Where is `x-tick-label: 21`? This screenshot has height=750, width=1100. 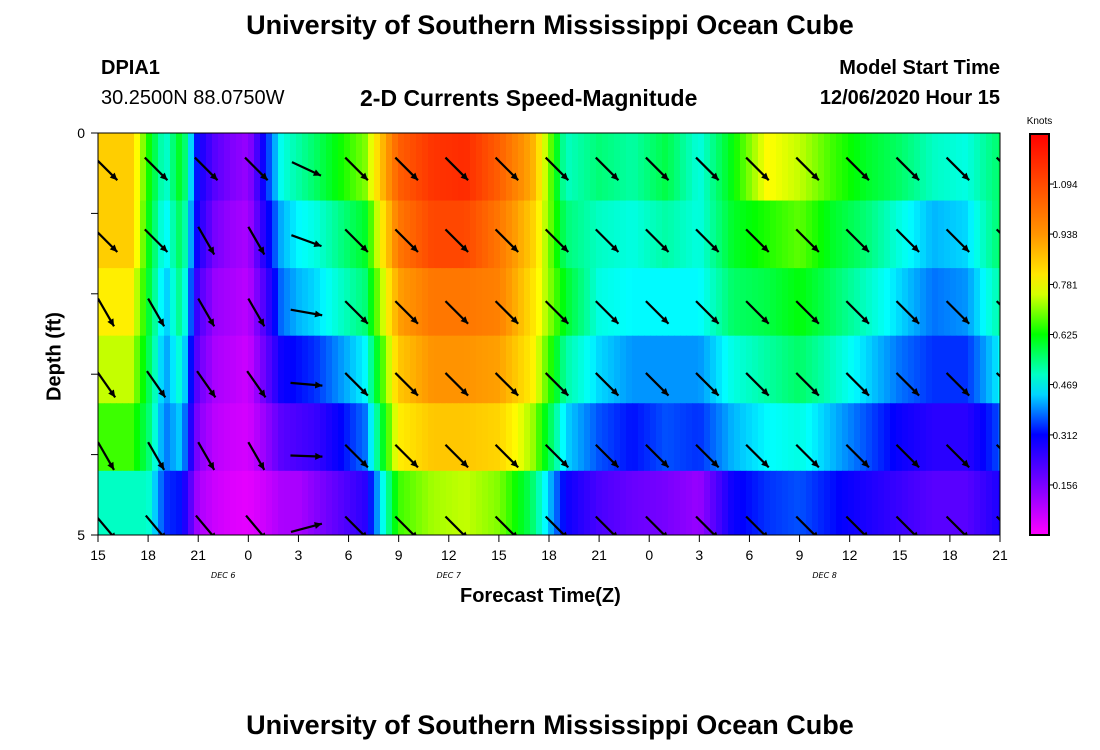
x-tick-label: 21 is located at coordinates (1000, 555).